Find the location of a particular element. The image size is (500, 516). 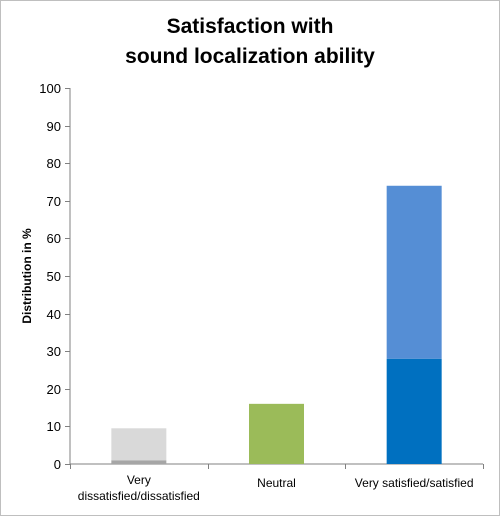

y-tick-label: 40 is located at coordinates (54, 314).